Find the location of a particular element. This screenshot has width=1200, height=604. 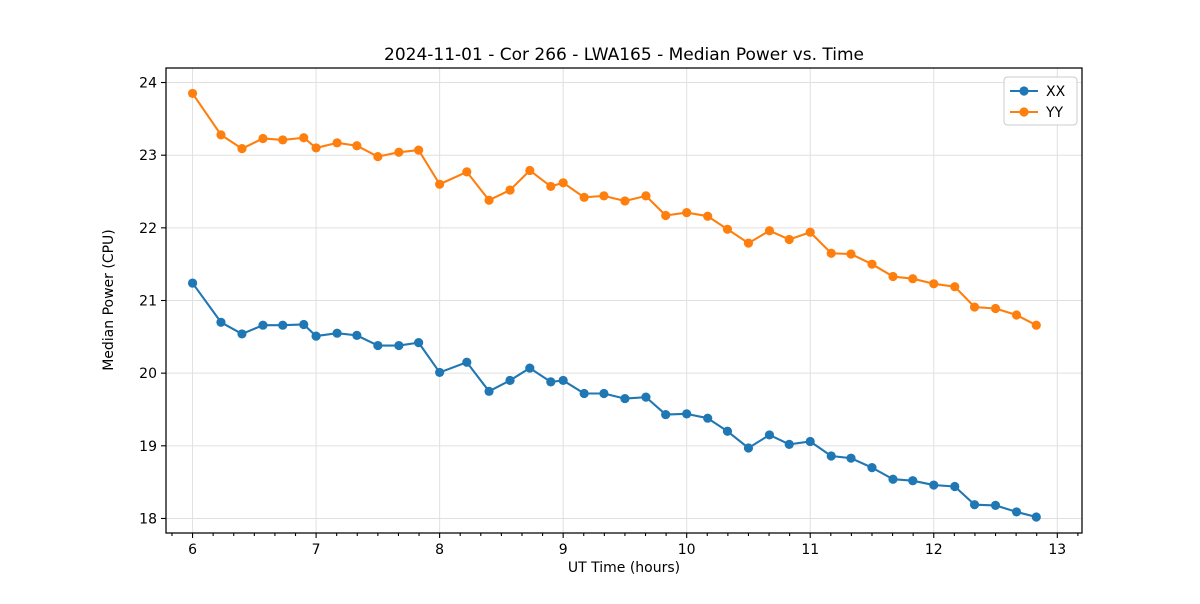

legend-label: XX is located at coordinates (1056, 92).